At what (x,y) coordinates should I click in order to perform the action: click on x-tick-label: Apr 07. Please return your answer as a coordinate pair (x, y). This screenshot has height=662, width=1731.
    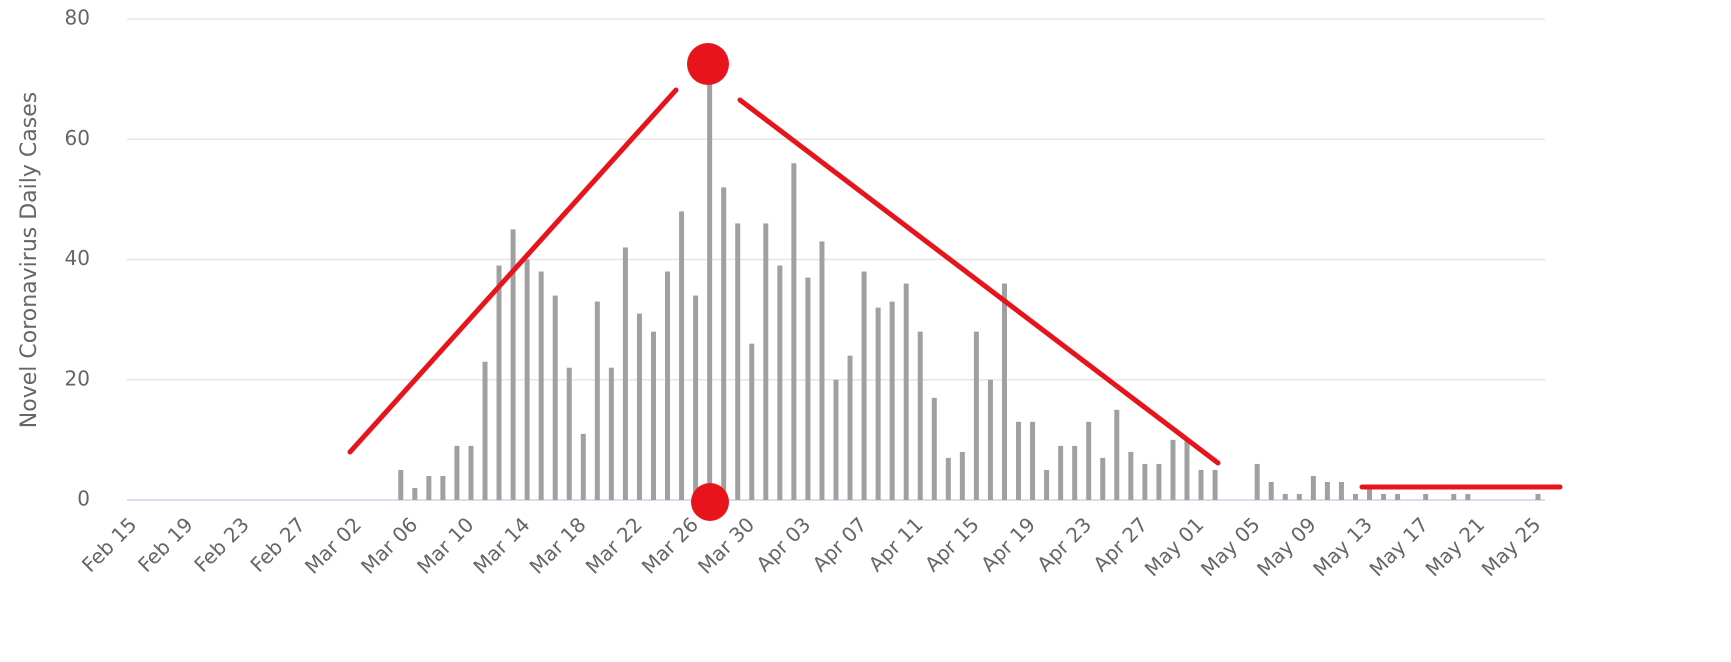
    Looking at the image, I should click on (840, 544).